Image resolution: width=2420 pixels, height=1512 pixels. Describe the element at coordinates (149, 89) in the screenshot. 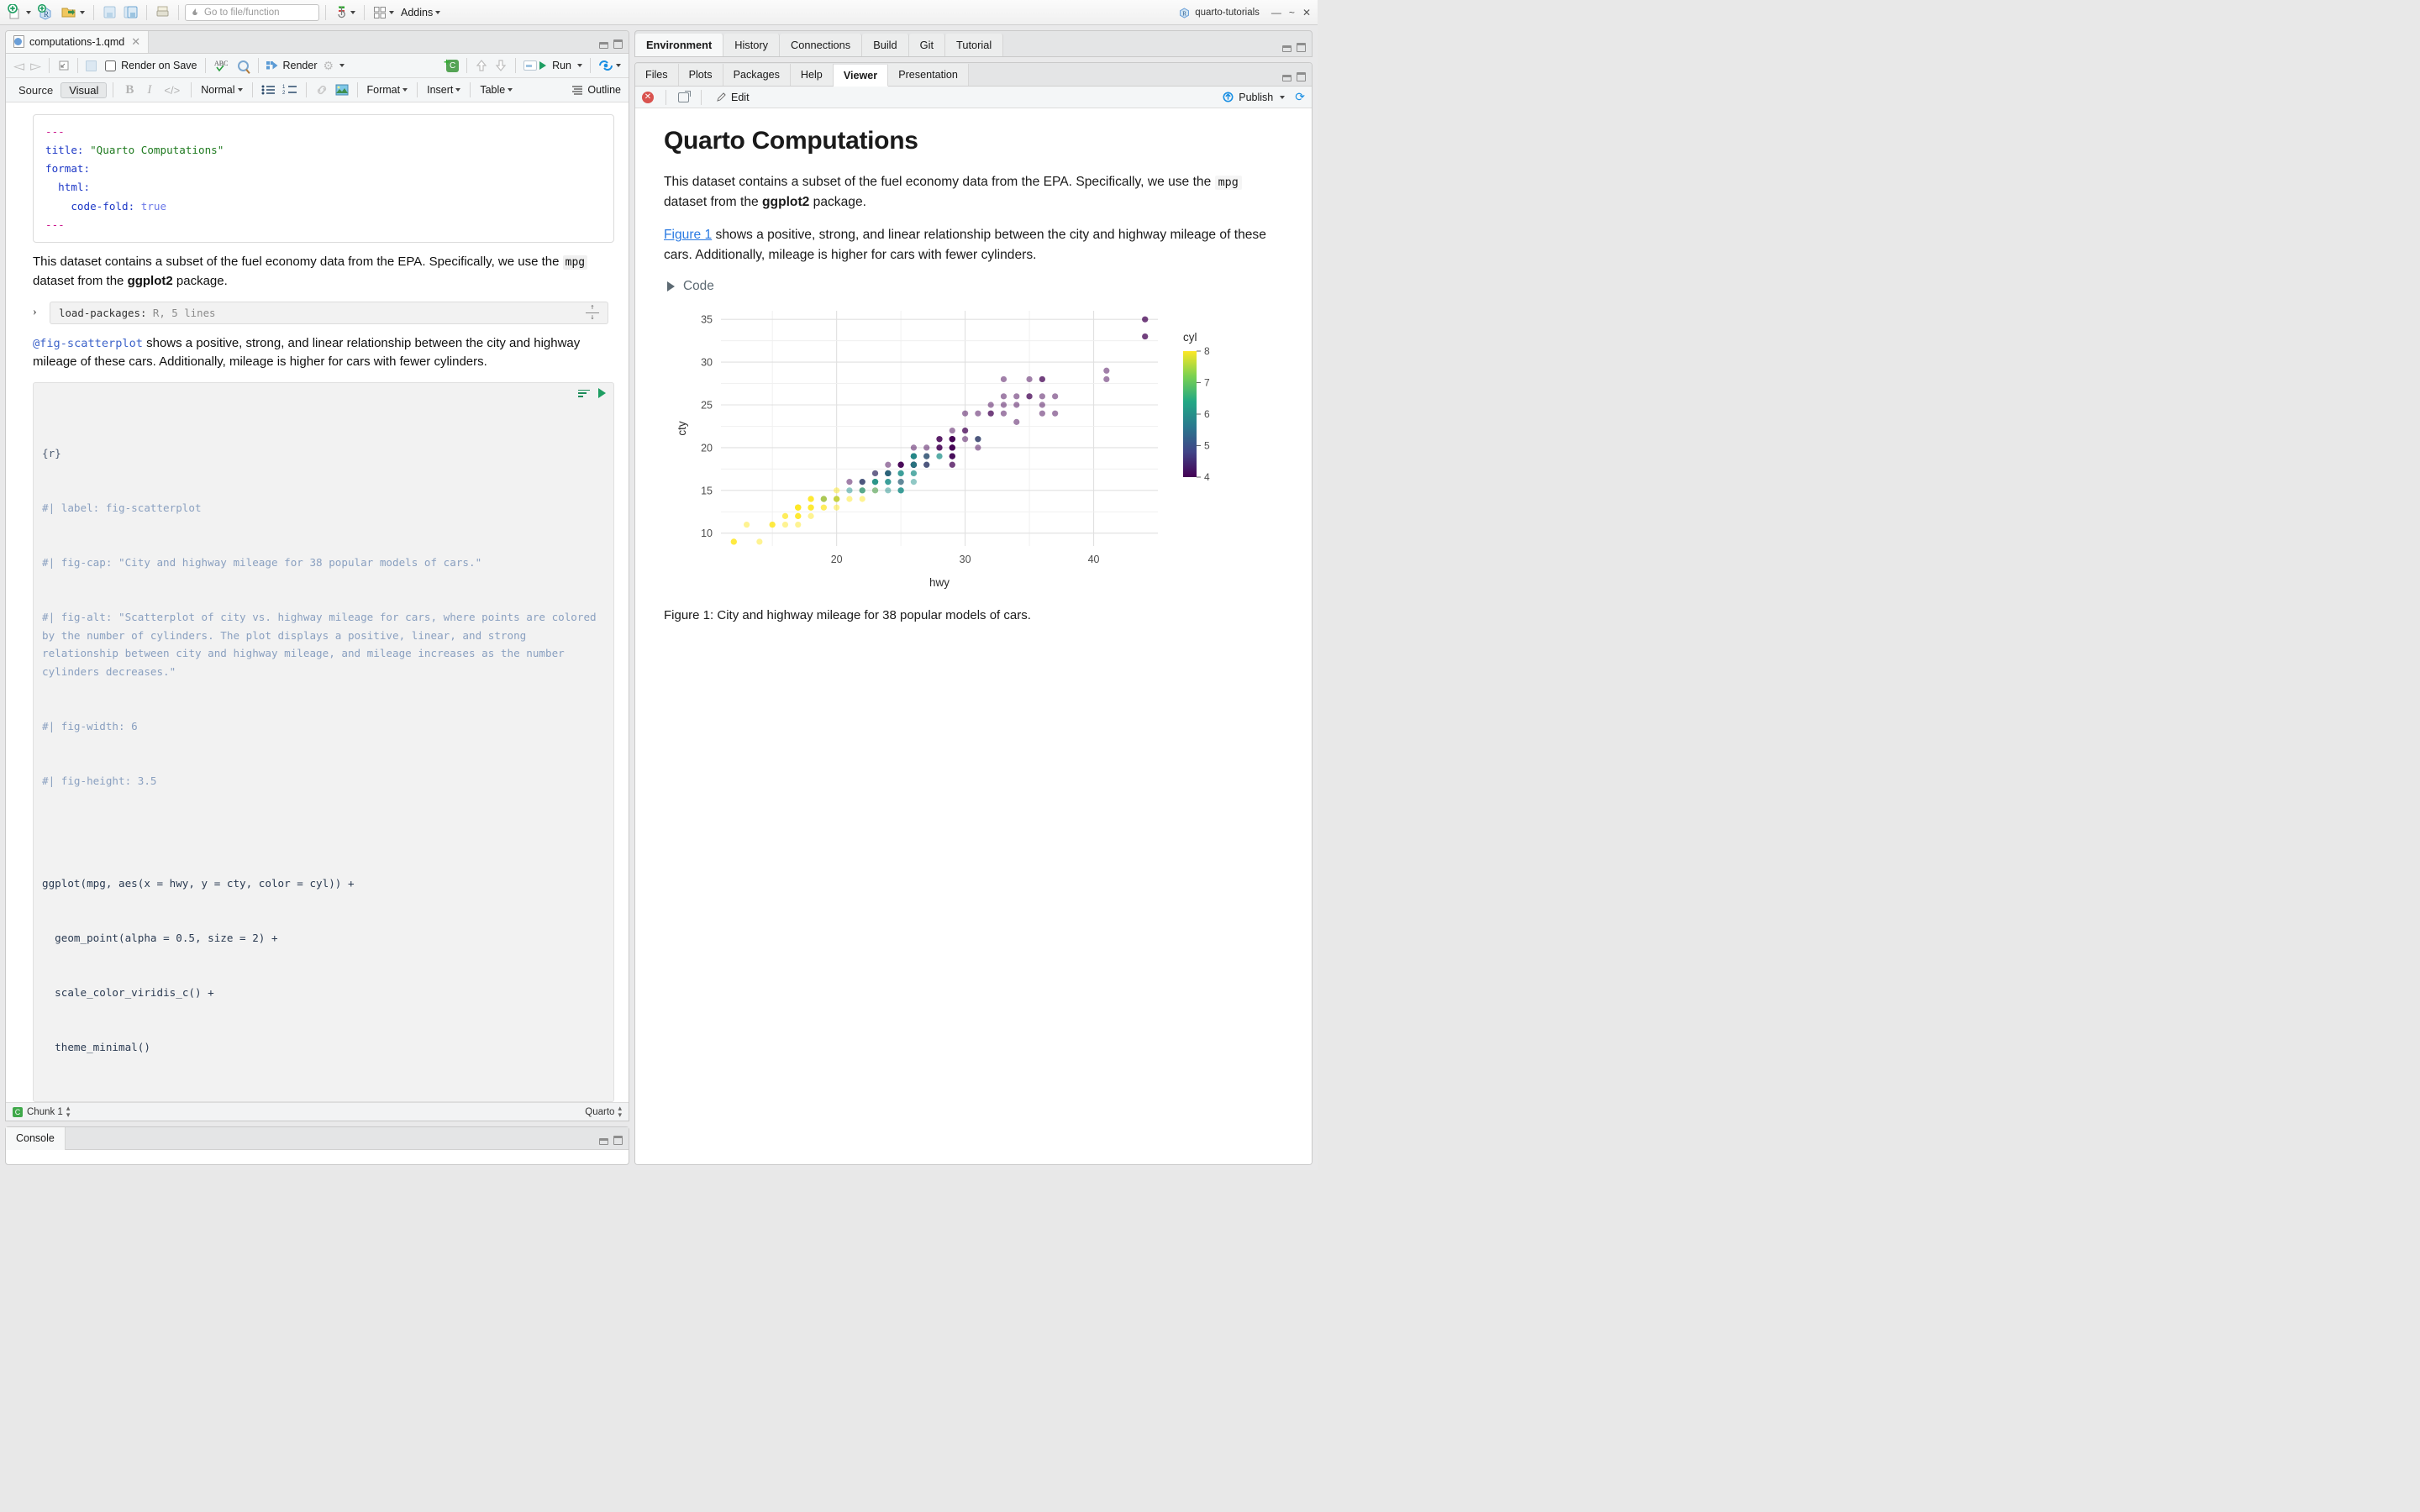

I see `italic-button: I` at that location.